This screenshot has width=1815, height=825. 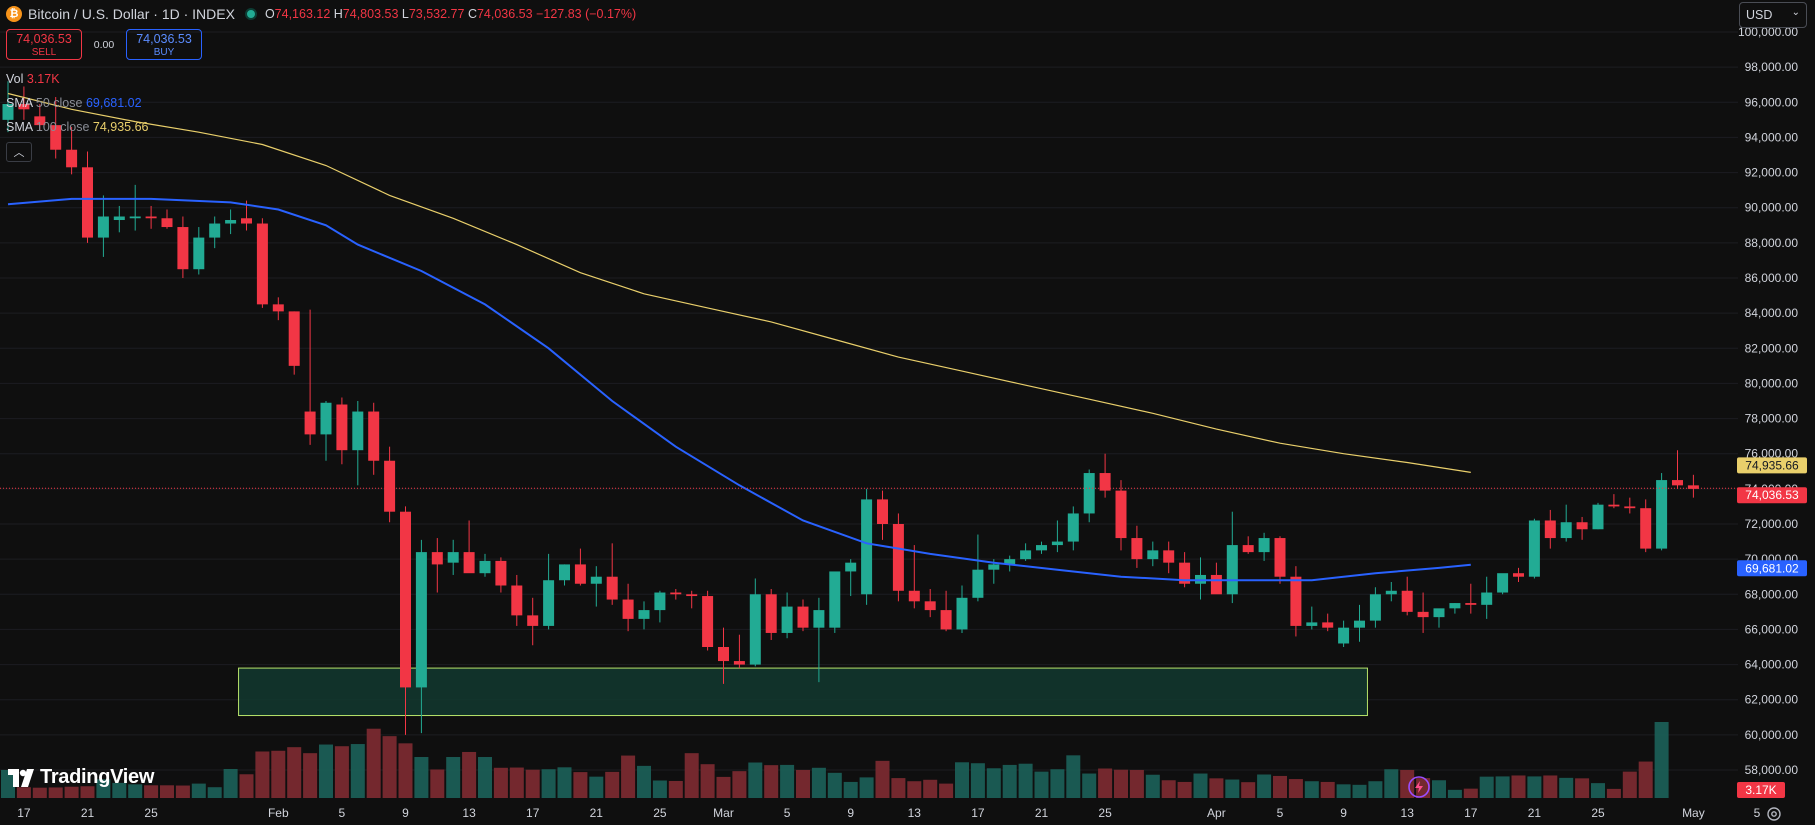 What do you see at coordinates (19, 152) in the screenshot?
I see `collapse-legend-button: ︿` at bounding box center [19, 152].